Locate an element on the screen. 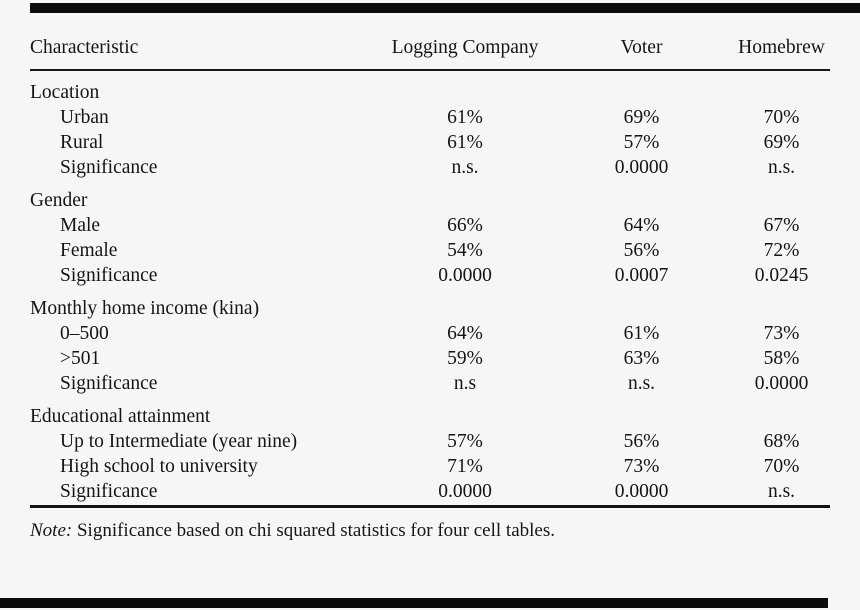  row-label: 0–500 is located at coordinates (84, 333).